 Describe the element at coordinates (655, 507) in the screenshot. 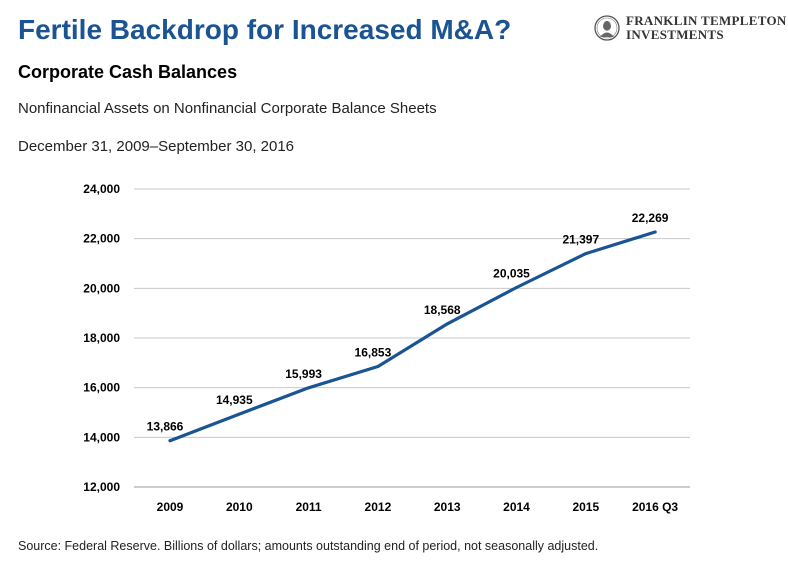

I see `x-tick-label: 2016 Q3` at that location.